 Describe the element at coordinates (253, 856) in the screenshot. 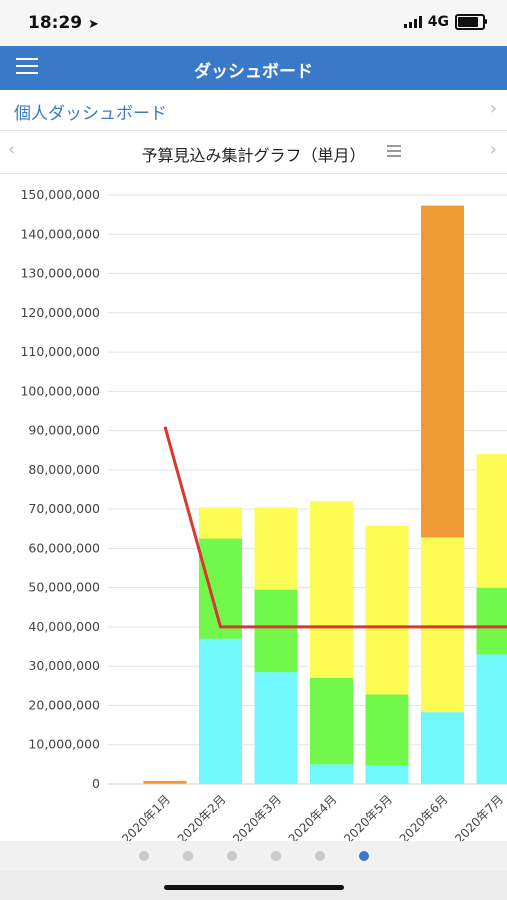

I see `page-indicator` at that location.